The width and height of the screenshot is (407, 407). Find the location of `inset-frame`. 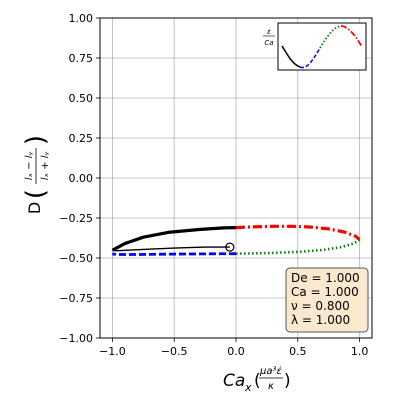

inset-frame is located at coordinates (322, 46).